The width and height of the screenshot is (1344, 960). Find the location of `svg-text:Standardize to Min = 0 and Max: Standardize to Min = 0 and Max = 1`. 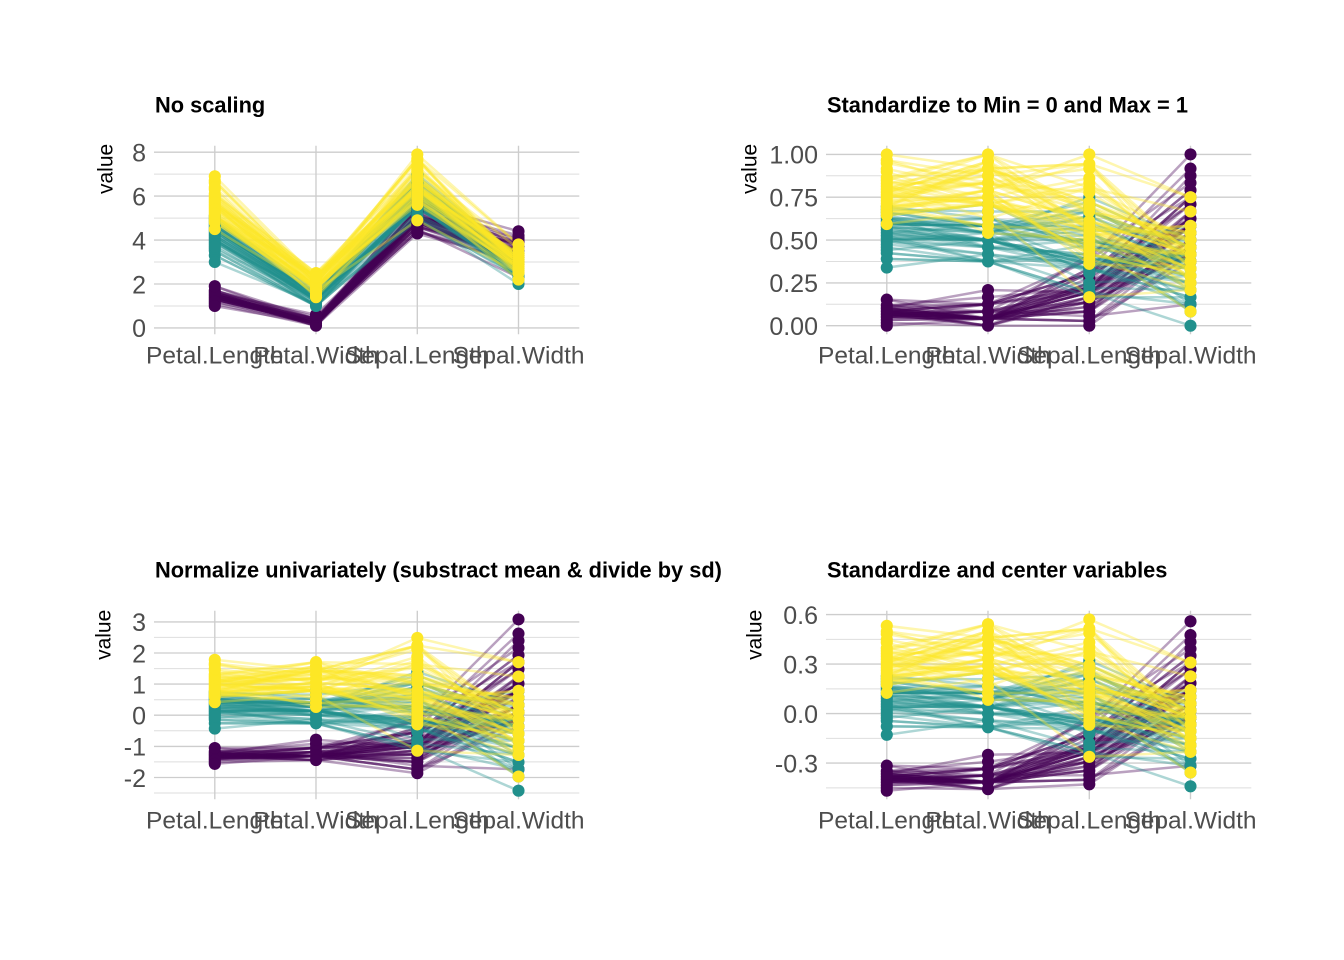

svg-text:Standardize to Min = 0 and Max: Standardize to Min = 0 and Max = 1 is located at coordinates (1007, 105).